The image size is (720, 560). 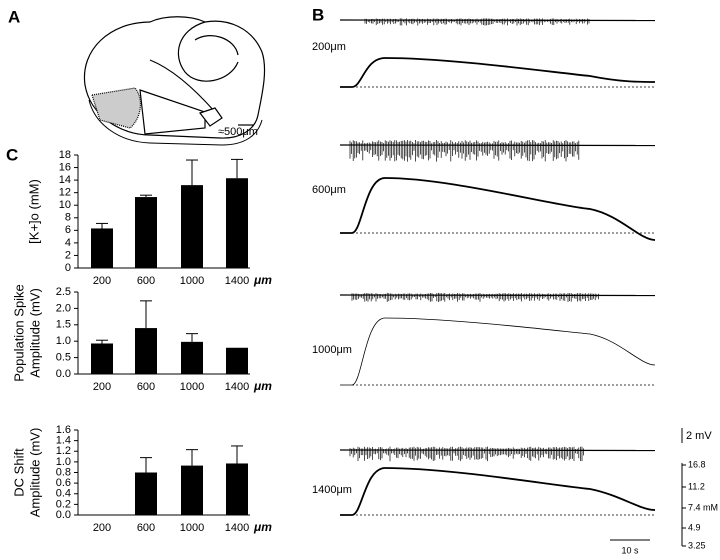 I want to click on y-tick-label: 6, so click(x=68, y=230).